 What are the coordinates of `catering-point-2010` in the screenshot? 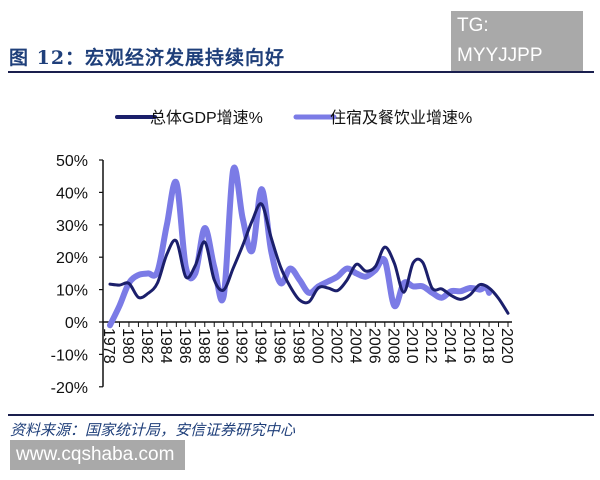 It's located at (413, 286).